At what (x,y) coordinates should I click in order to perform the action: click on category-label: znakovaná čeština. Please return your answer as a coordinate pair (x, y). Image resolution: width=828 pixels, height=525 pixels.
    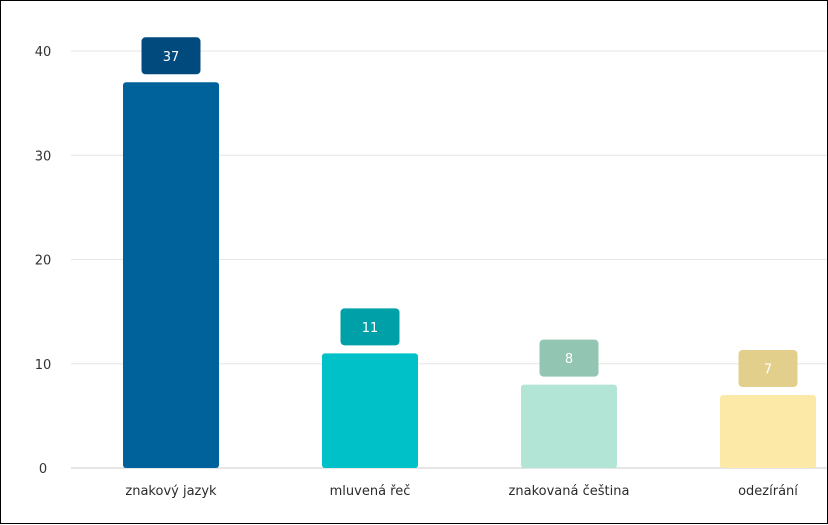
    Looking at the image, I should click on (569, 491).